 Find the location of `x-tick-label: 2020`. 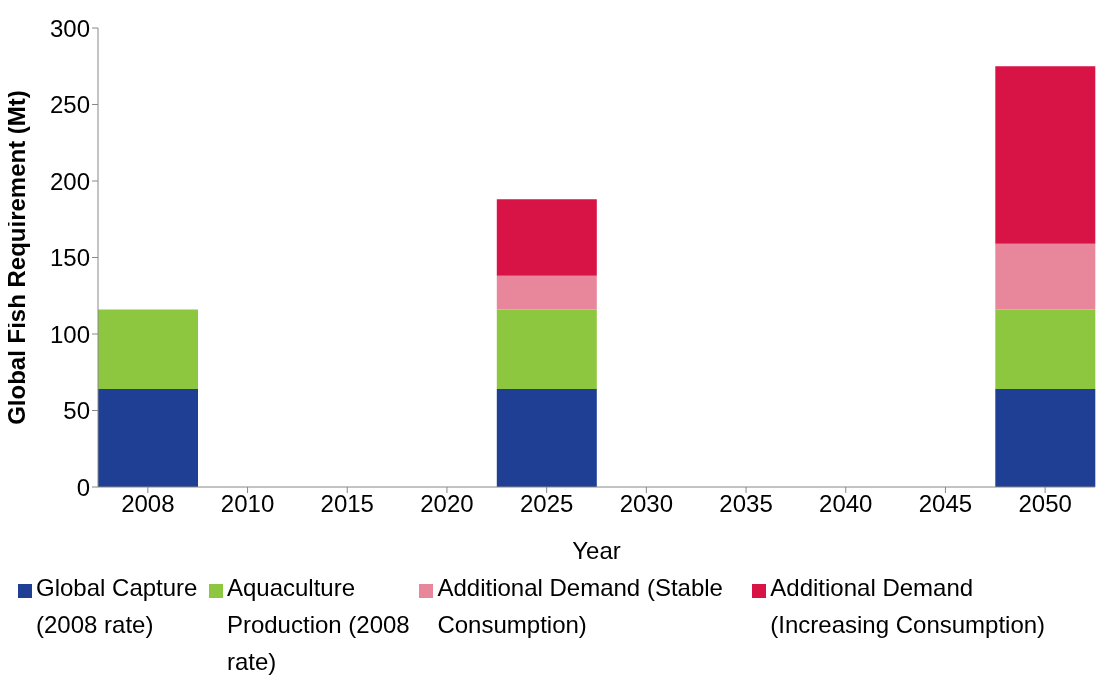

x-tick-label: 2020 is located at coordinates (447, 504).